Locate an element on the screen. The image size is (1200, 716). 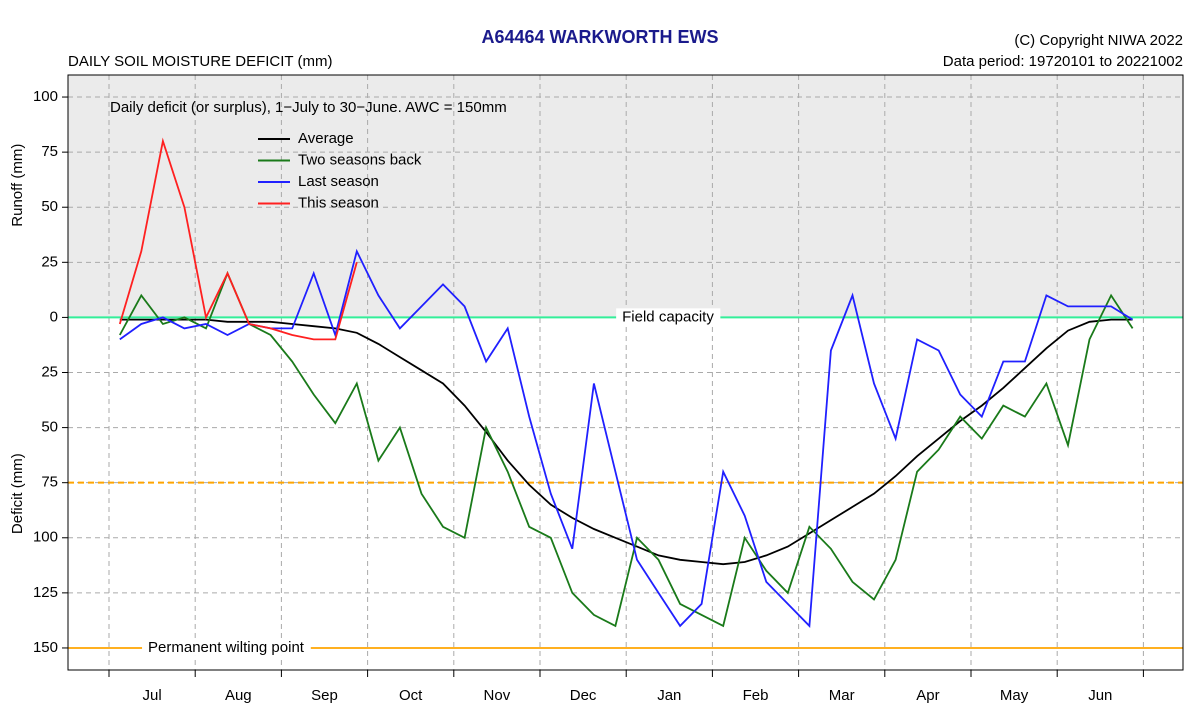
legend-label: Last season is located at coordinates (338, 181).